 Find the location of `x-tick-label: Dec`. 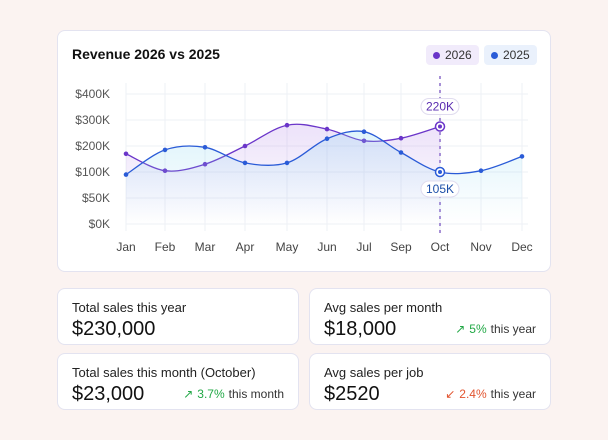

x-tick-label: Dec is located at coordinates (521, 247).